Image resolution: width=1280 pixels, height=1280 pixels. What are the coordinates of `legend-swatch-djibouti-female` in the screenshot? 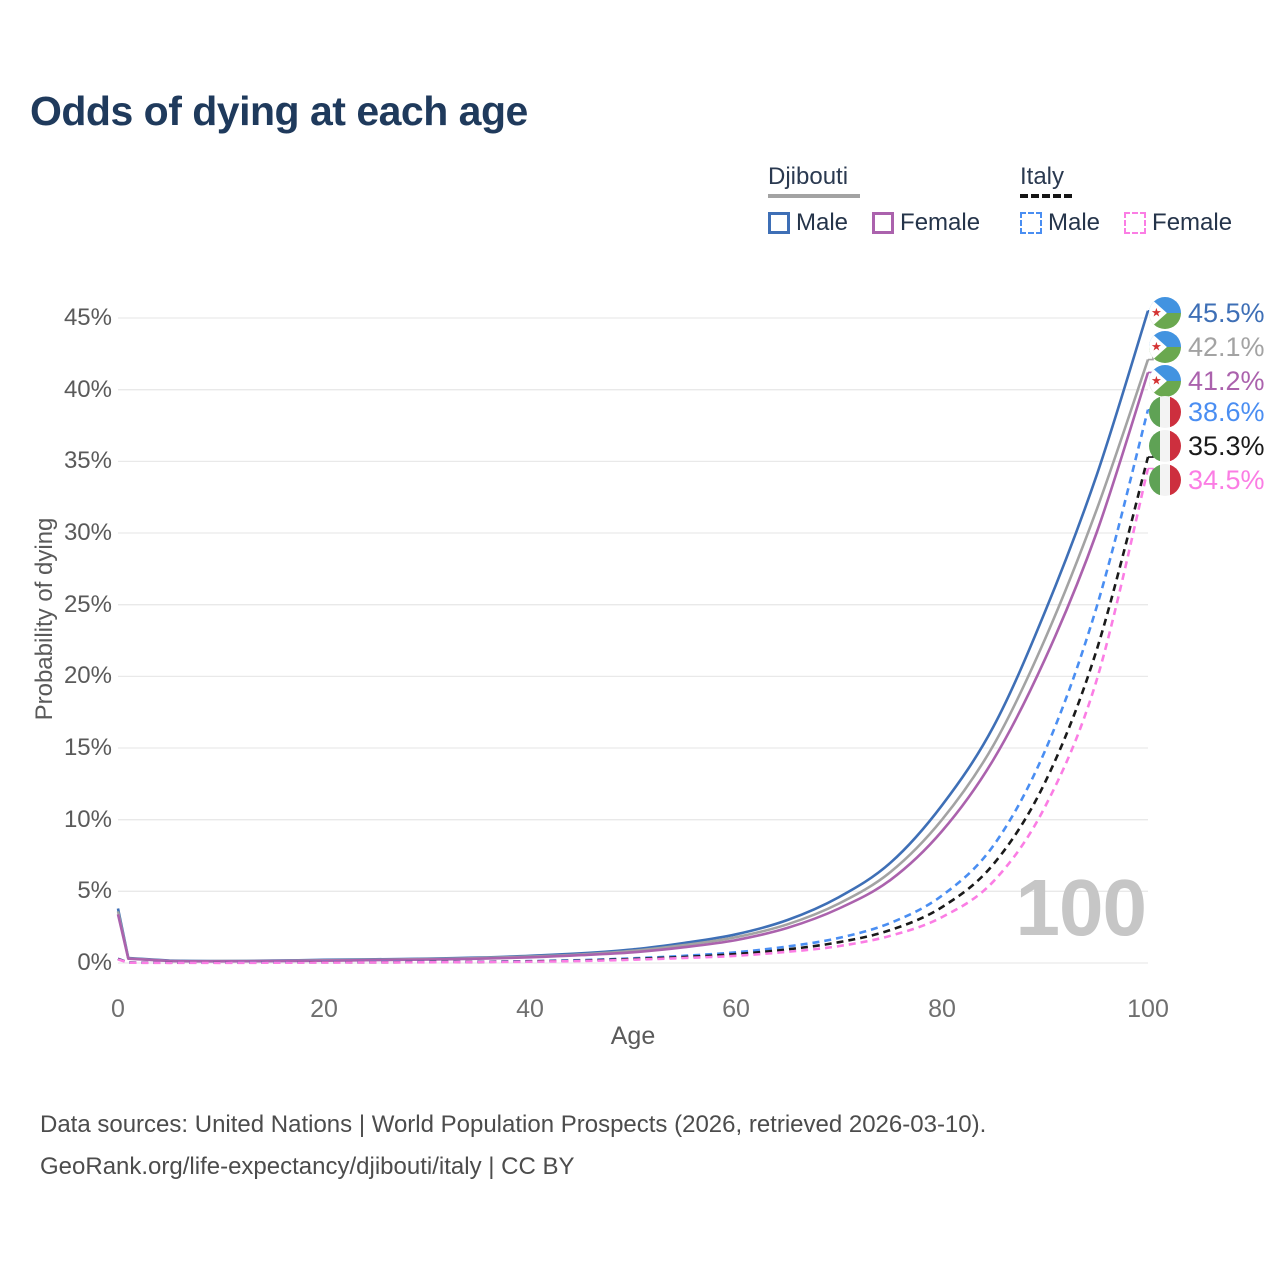 It's located at (883, 223).